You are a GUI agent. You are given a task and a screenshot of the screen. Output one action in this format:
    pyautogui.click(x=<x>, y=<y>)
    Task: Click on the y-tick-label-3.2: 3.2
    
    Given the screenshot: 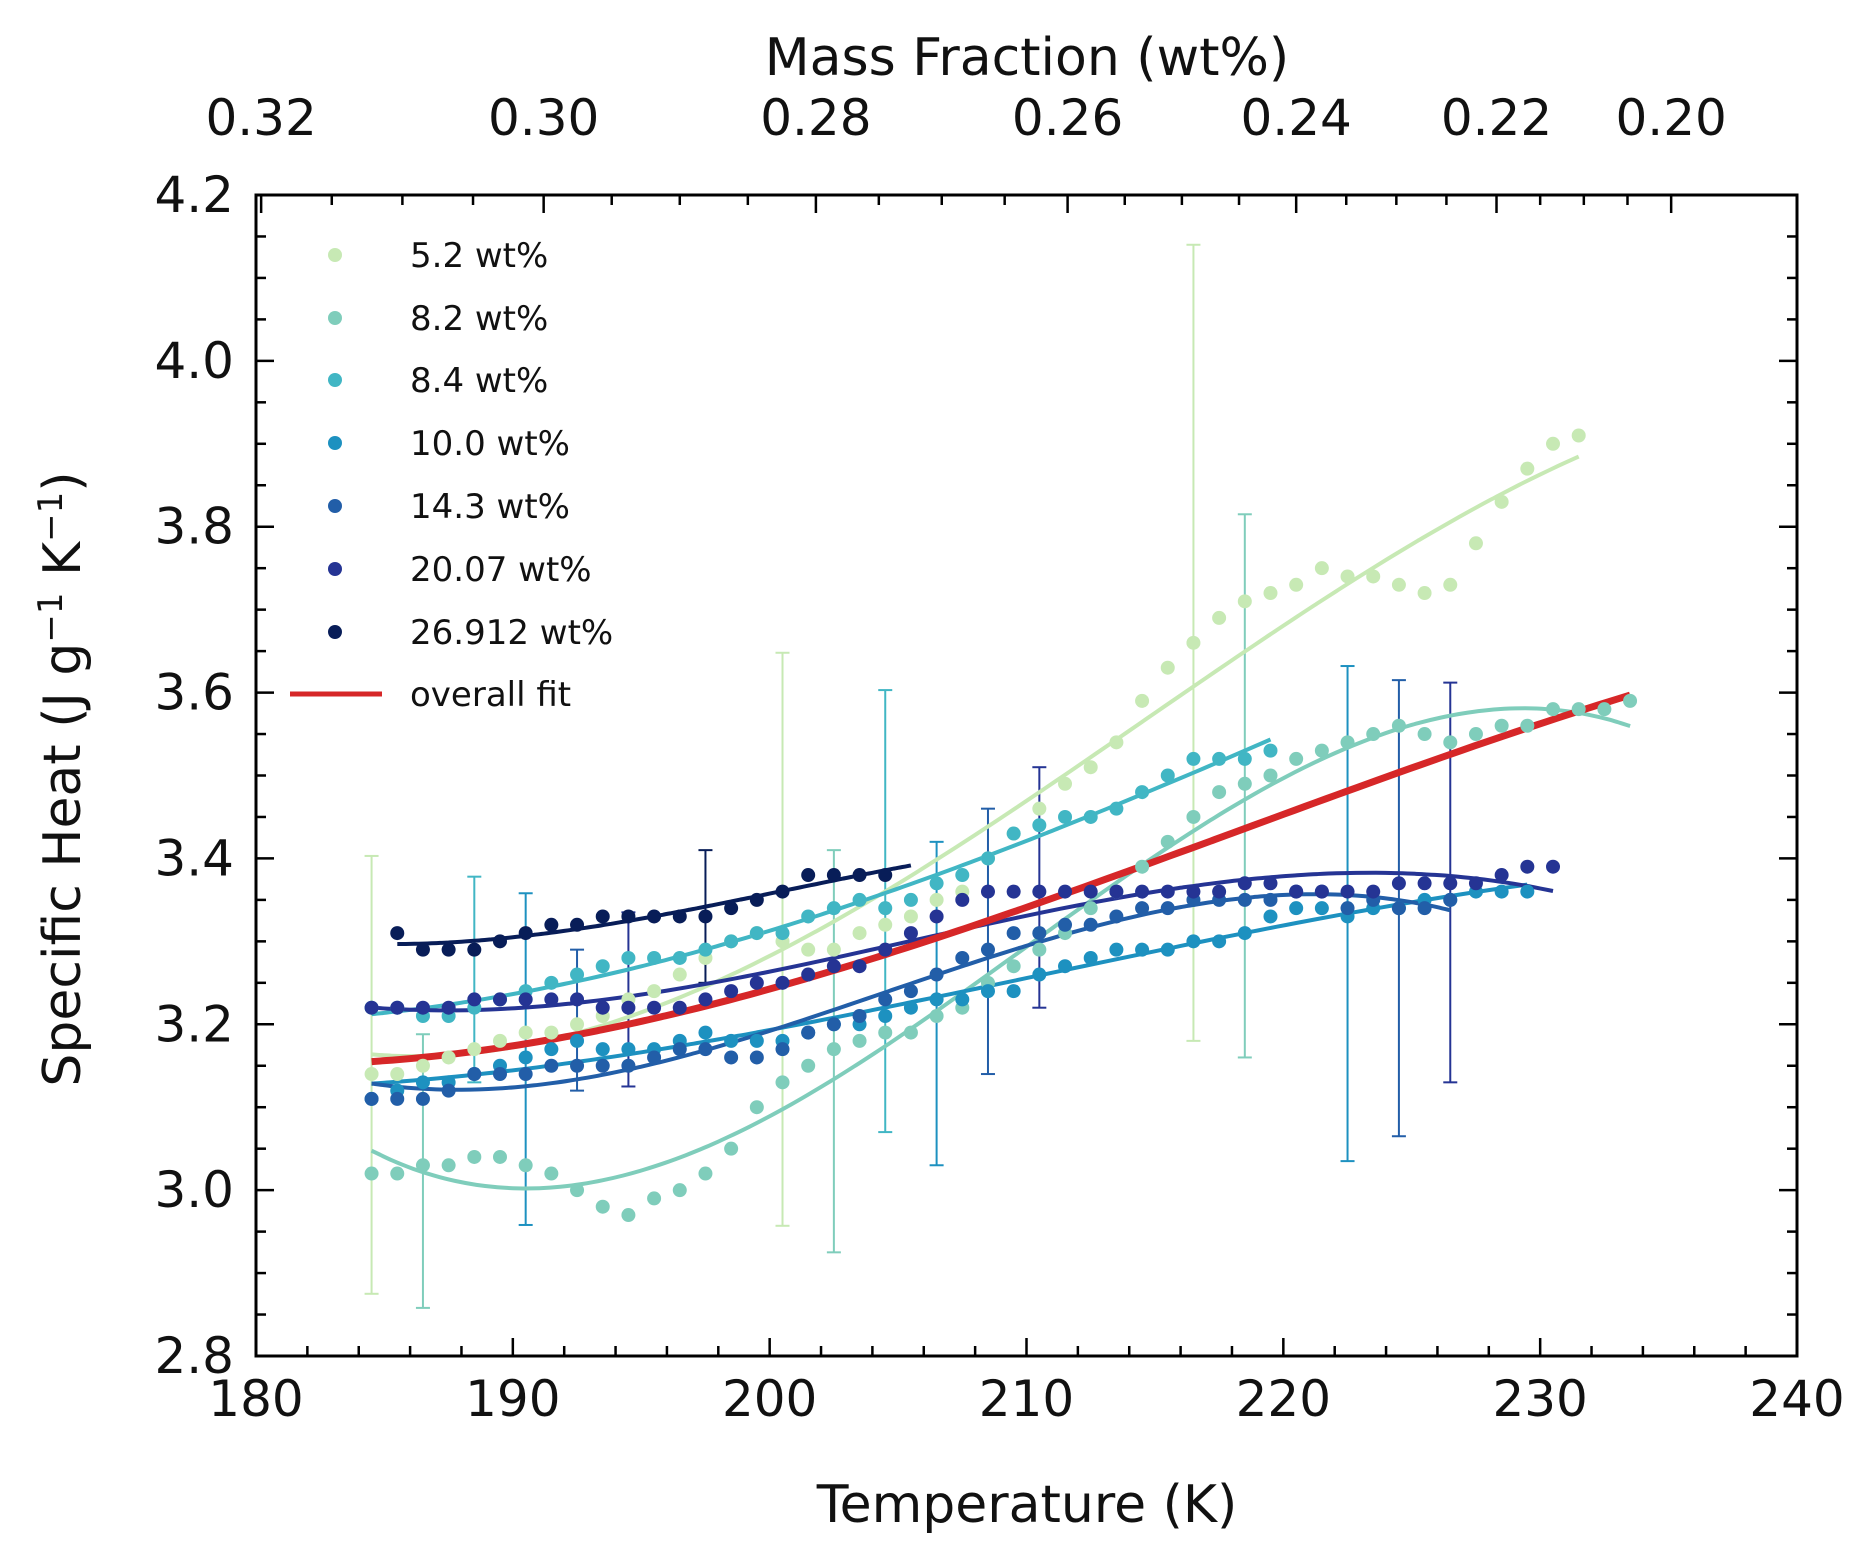 What is the action you would take?
    pyautogui.click(x=194, y=1024)
    